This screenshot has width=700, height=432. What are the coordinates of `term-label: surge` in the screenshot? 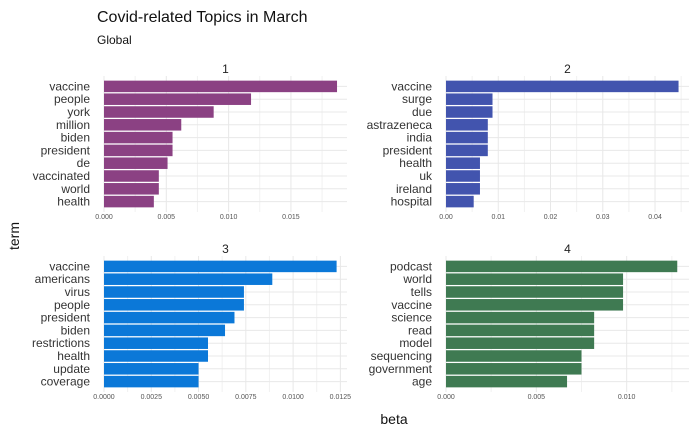 It's located at (417, 99).